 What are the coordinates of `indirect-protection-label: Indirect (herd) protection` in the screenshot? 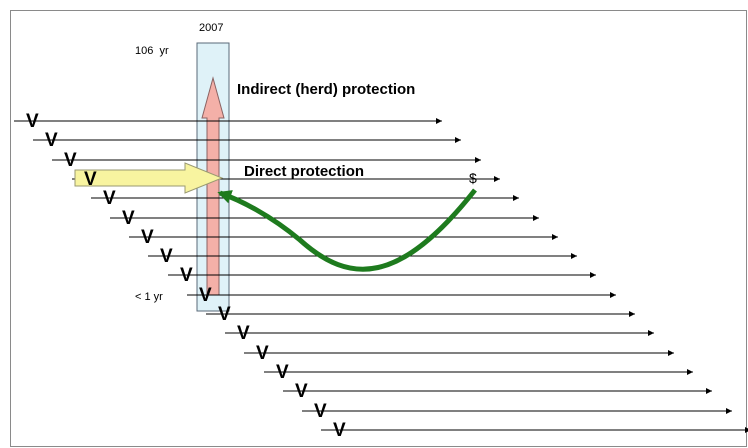 It's located at (326, 89).